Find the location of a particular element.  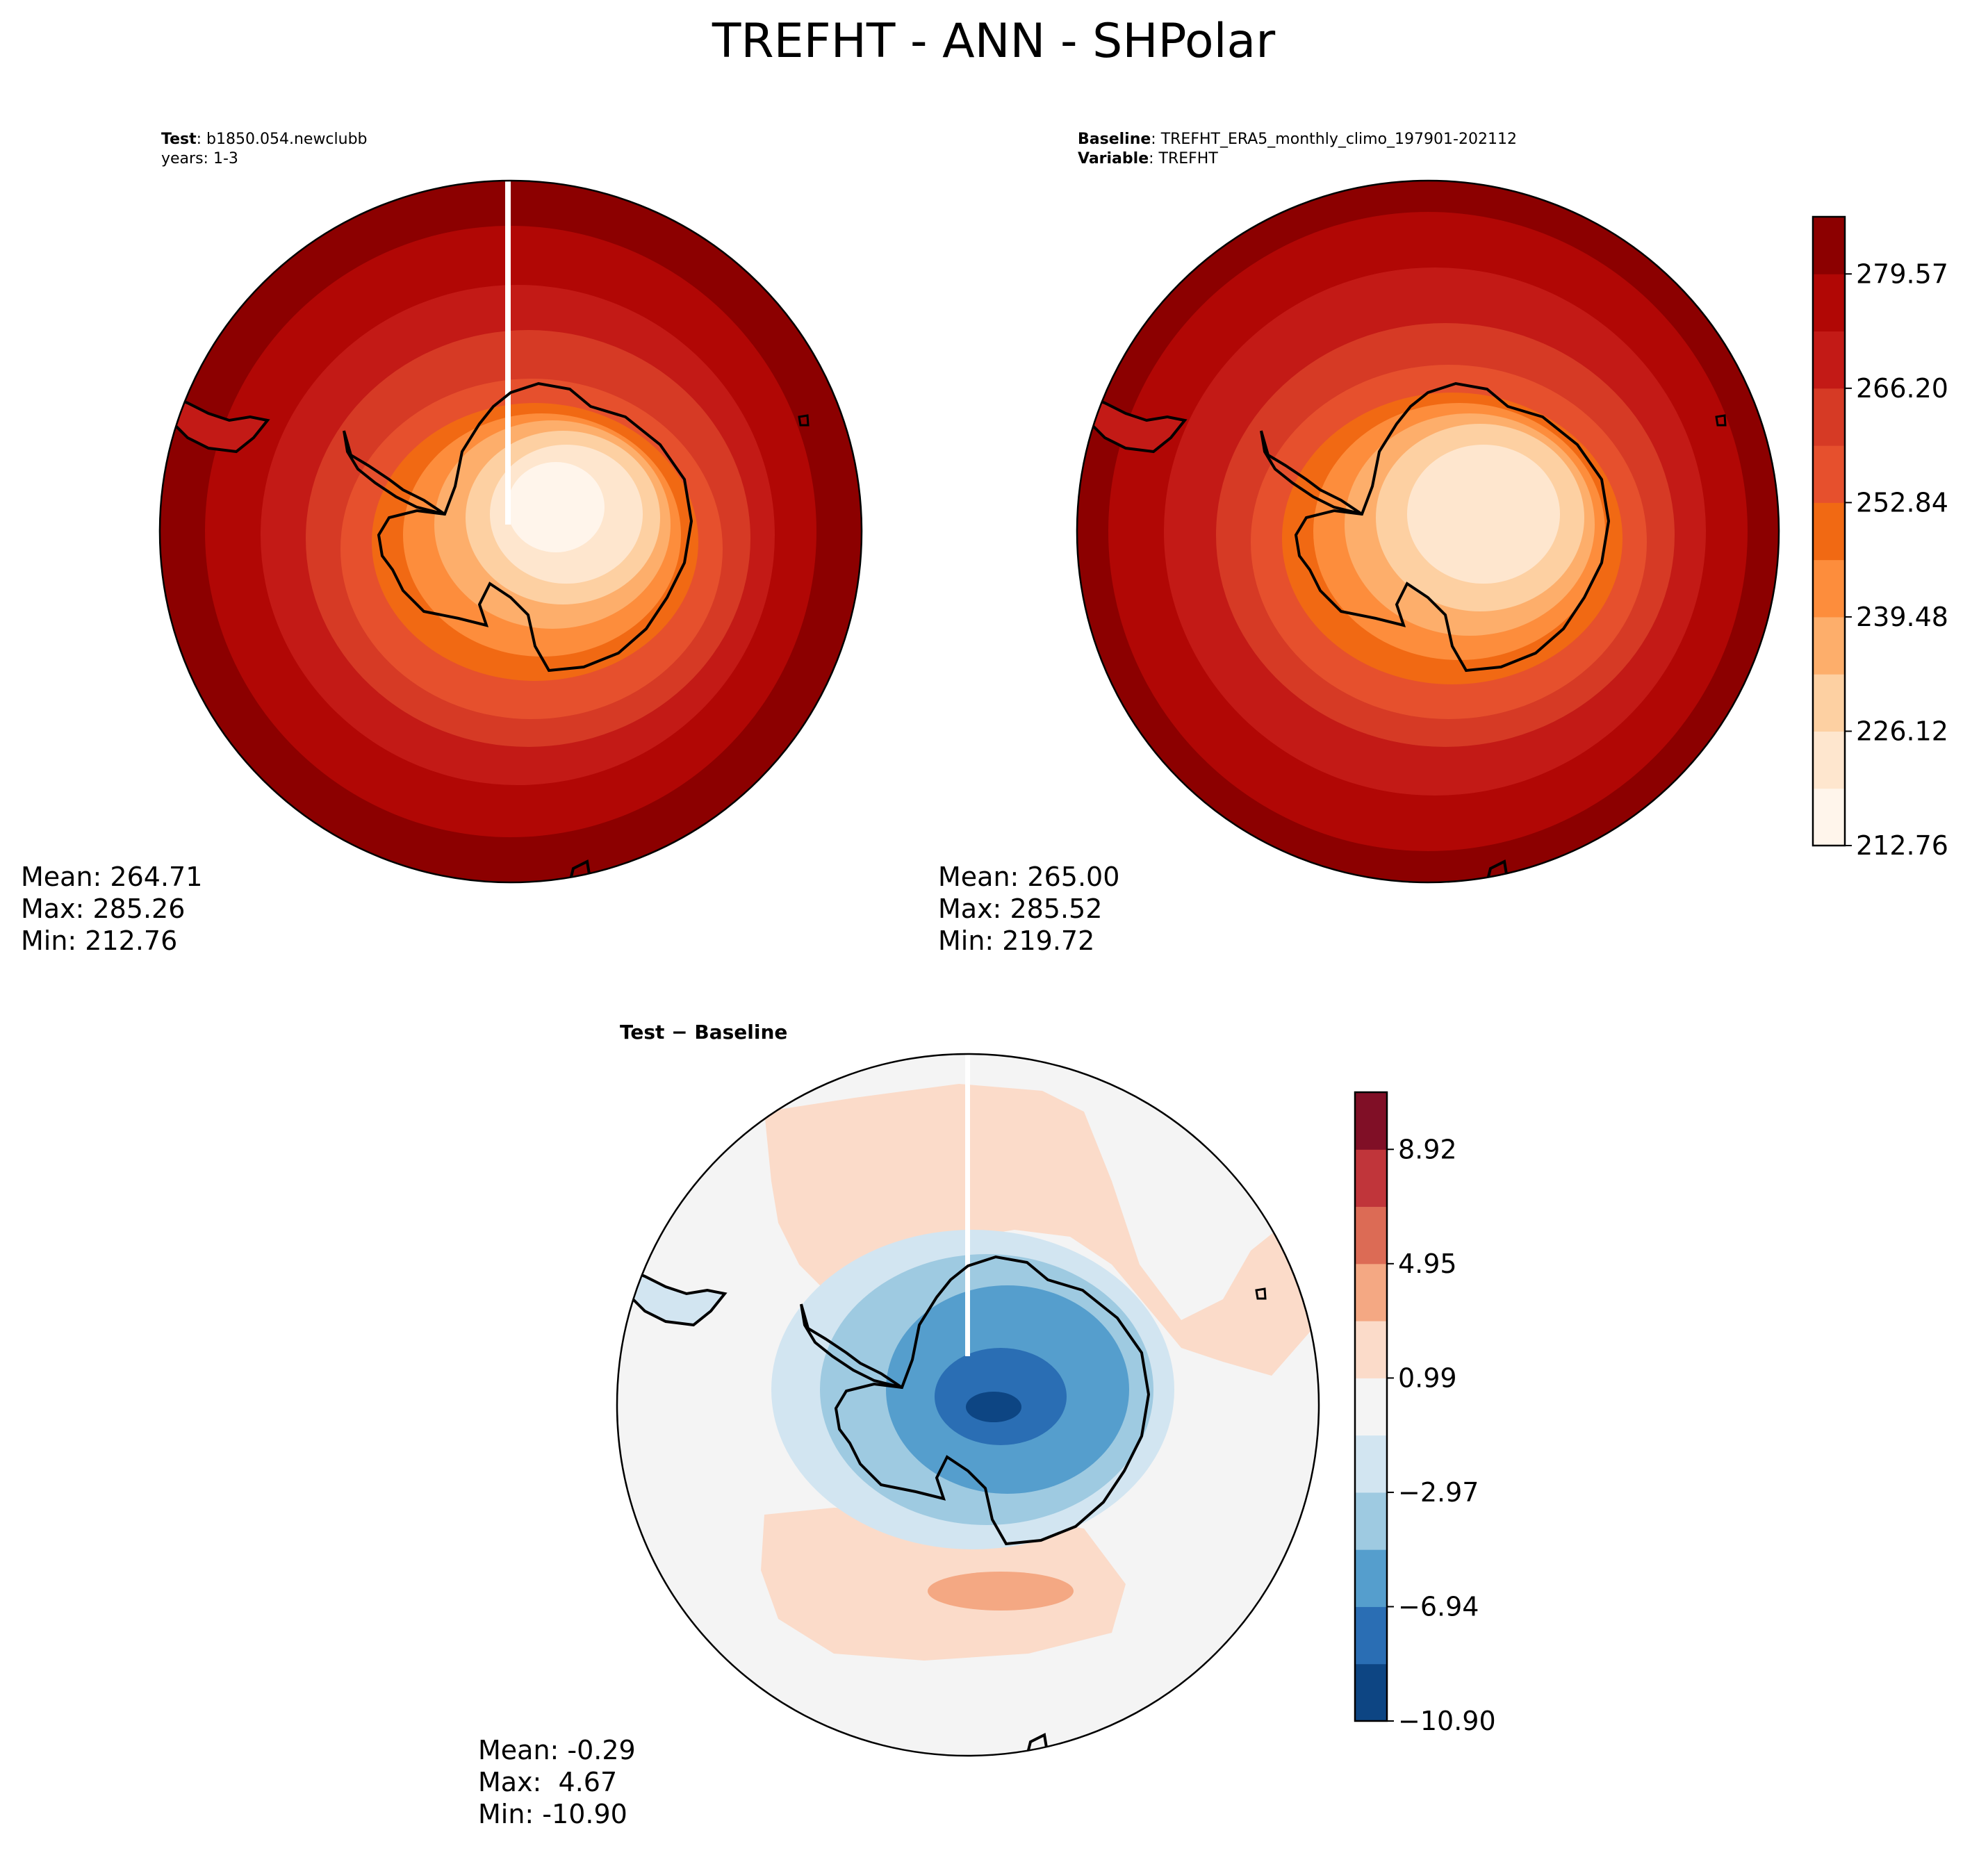

diff-colorbar-tick-label: 4.95 is located at coordinates (1427, 1264).